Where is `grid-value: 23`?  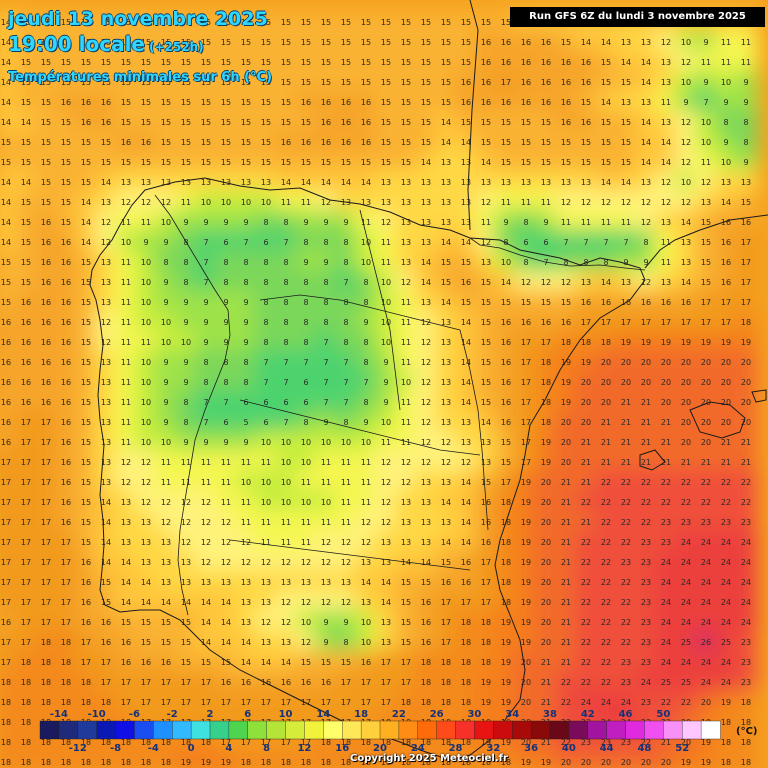
grid-value: 23 is located at coordinates (706, 522).